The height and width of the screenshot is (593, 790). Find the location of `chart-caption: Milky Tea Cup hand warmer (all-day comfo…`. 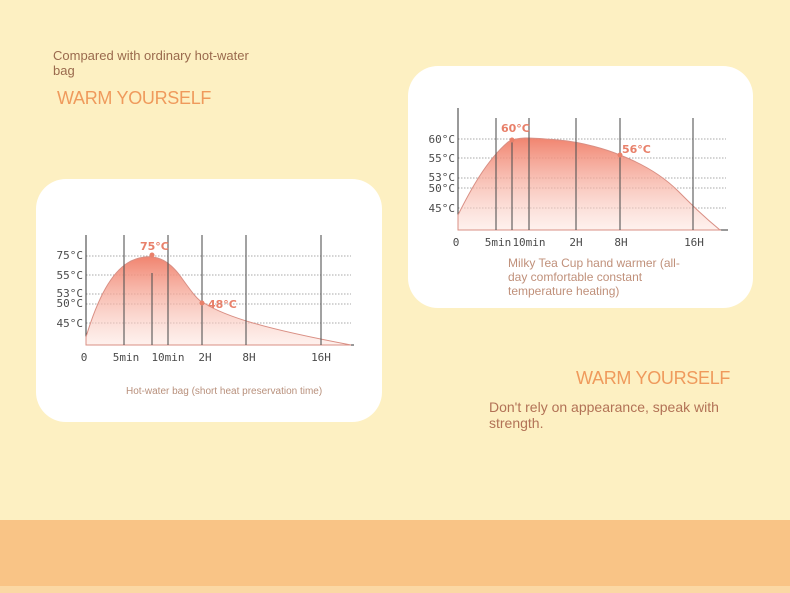

chart-caption: Milky Tea Cup hand warmer (all-day comfo… is located at coordinates (594, 277).